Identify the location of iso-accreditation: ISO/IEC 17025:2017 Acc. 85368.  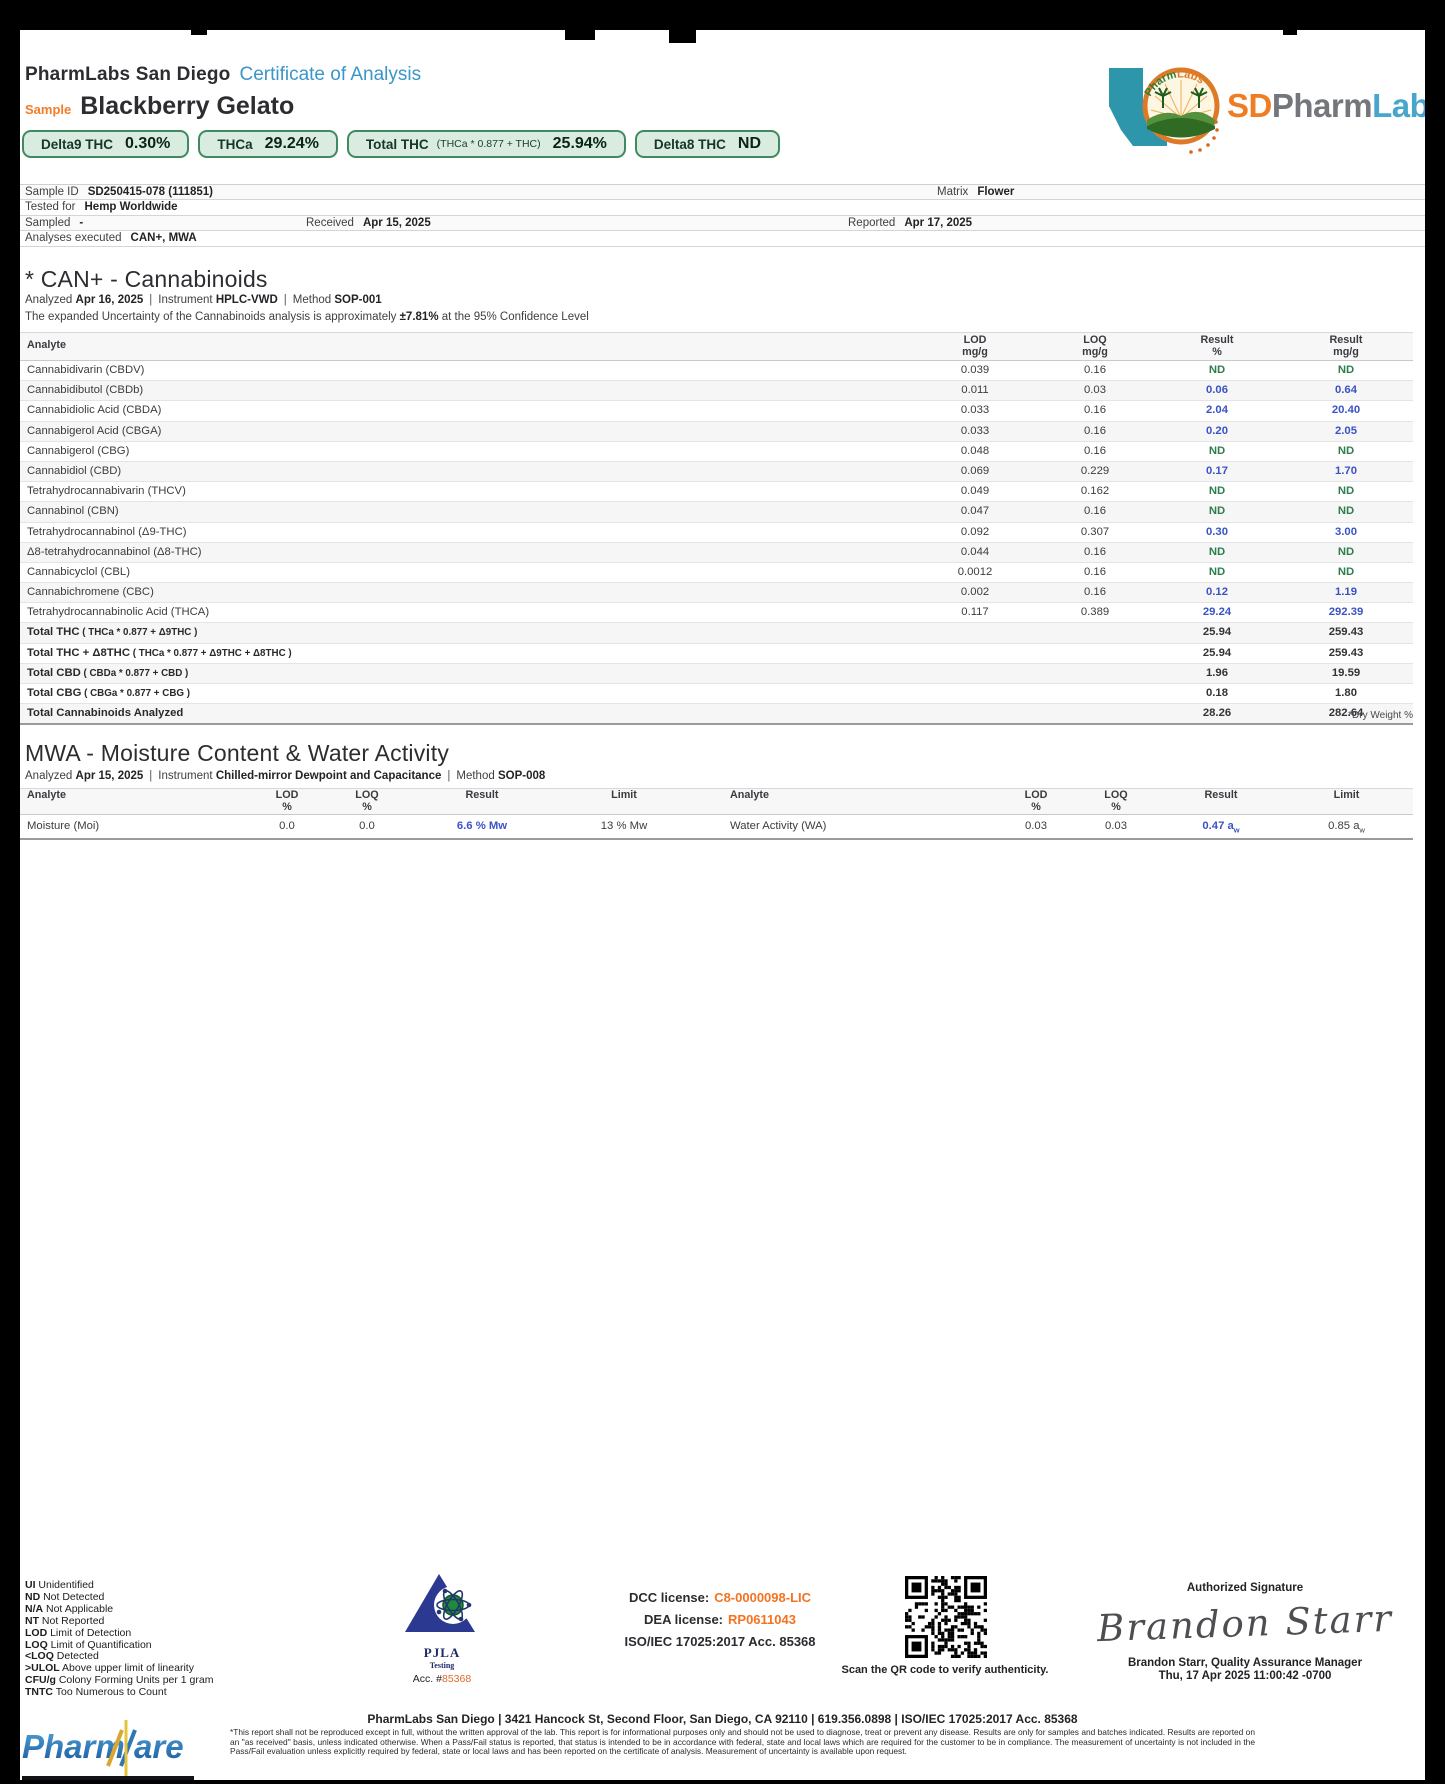
(720, 1641).